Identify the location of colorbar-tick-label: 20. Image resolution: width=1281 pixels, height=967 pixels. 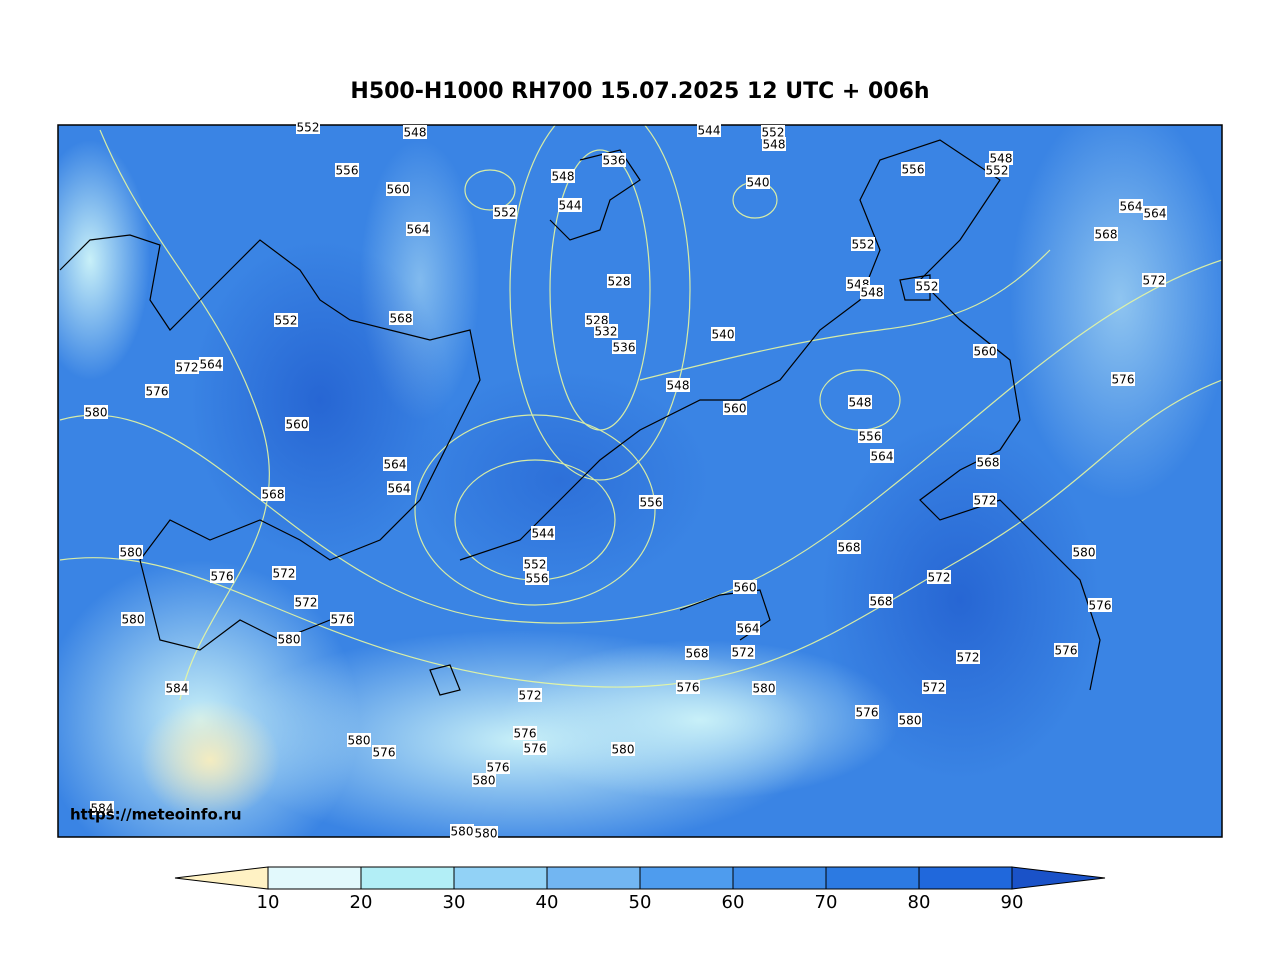
(361, 902).